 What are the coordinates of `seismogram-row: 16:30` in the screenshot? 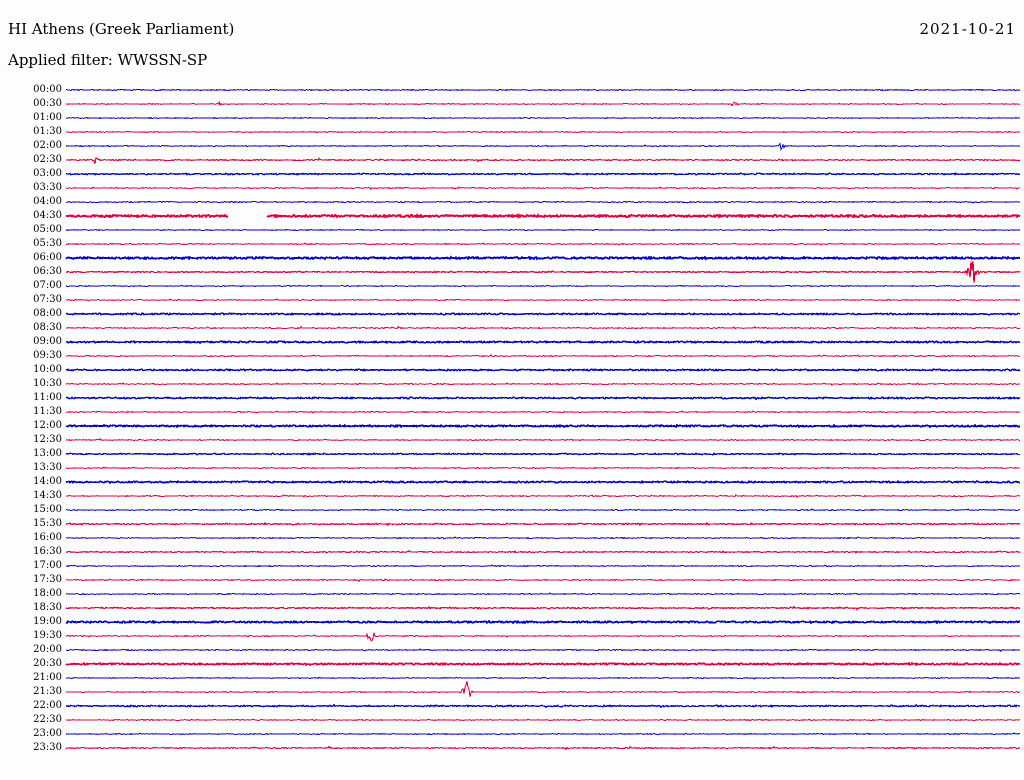 It's located at (512, 553).